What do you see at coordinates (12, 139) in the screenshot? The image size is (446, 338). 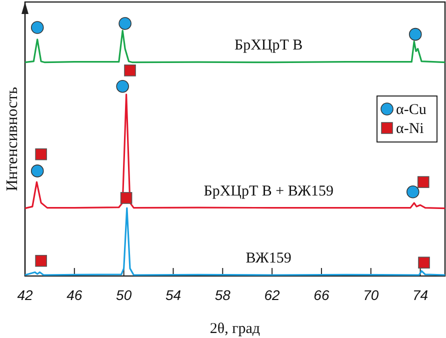 I see `y-axis-title: Интенсивность` at bounding box center [12, 139].